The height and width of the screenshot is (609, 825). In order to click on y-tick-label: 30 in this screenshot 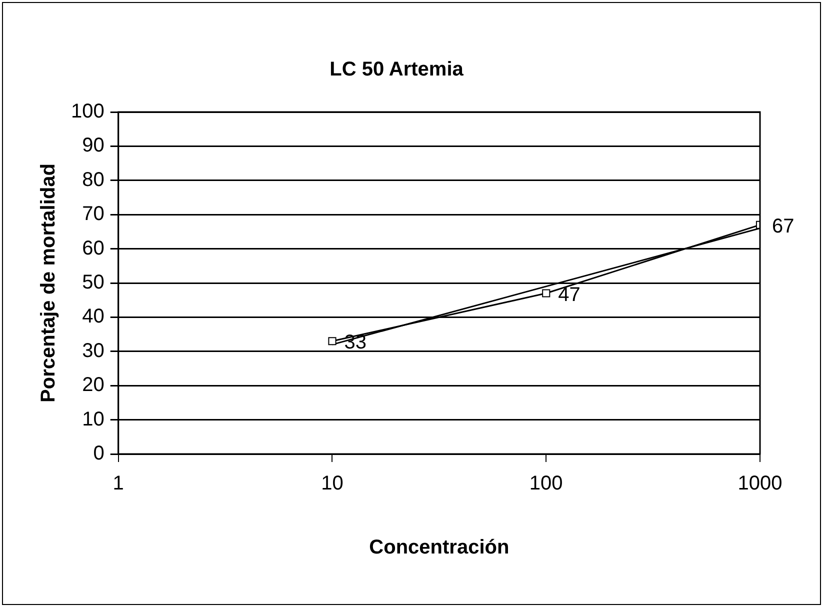, I will do `click(93, 351)`.